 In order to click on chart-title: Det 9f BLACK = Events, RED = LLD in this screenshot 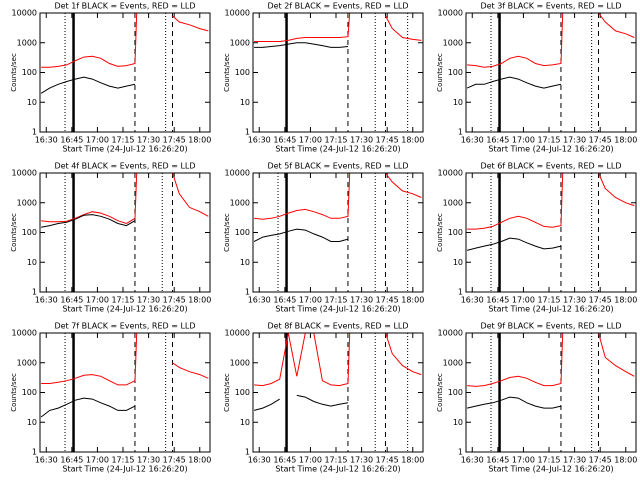, I will do `click(550, 326)`.